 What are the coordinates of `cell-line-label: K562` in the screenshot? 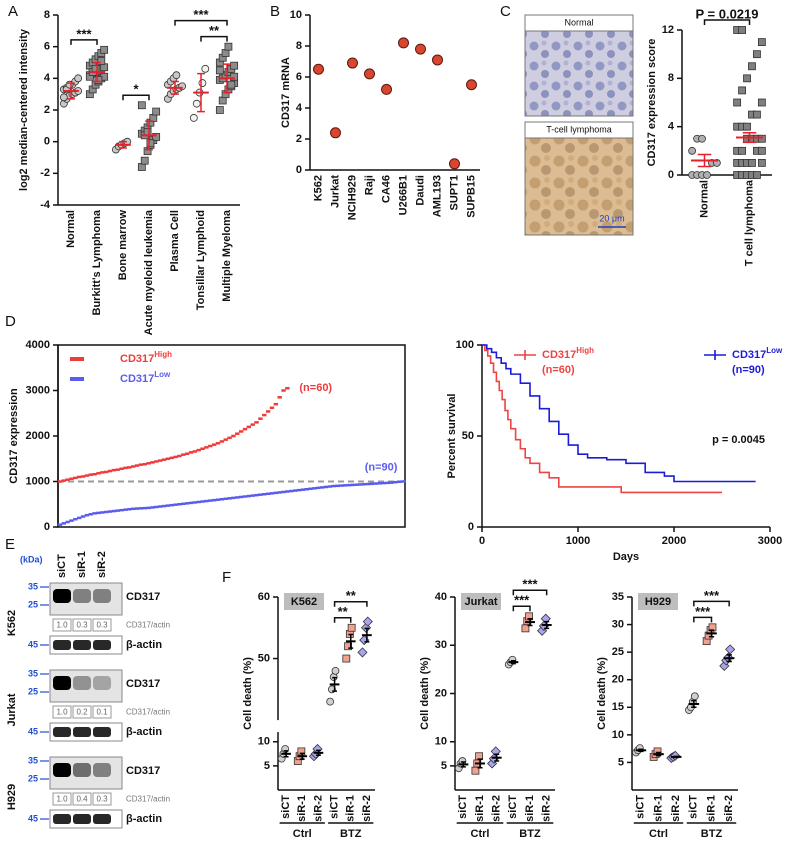 It's located at (12, 623).